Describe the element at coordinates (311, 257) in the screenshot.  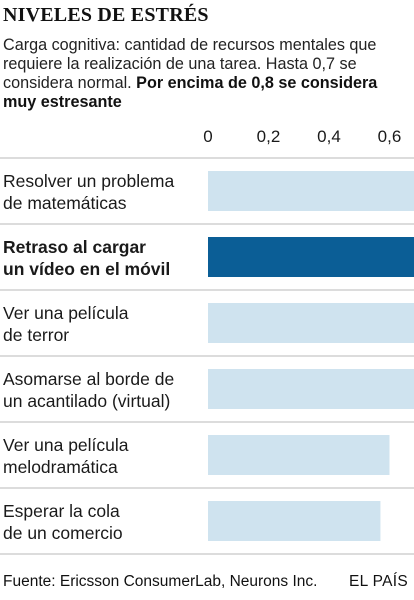
I see `bar-highlight` at that location.